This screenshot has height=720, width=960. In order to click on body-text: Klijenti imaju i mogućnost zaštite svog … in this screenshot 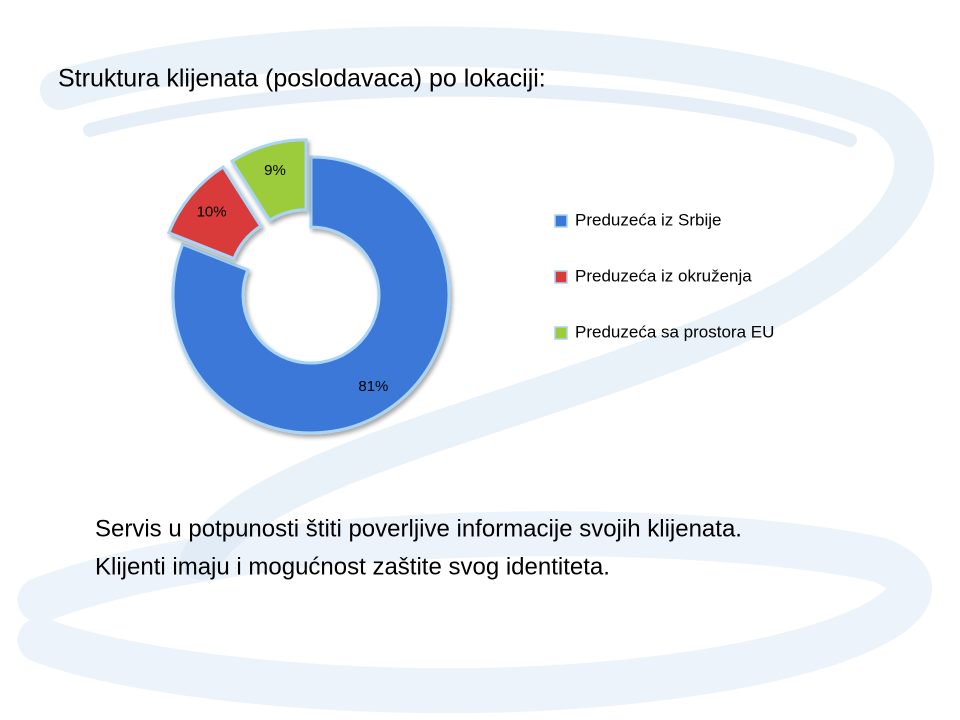, I will do `click(352, 566)`.